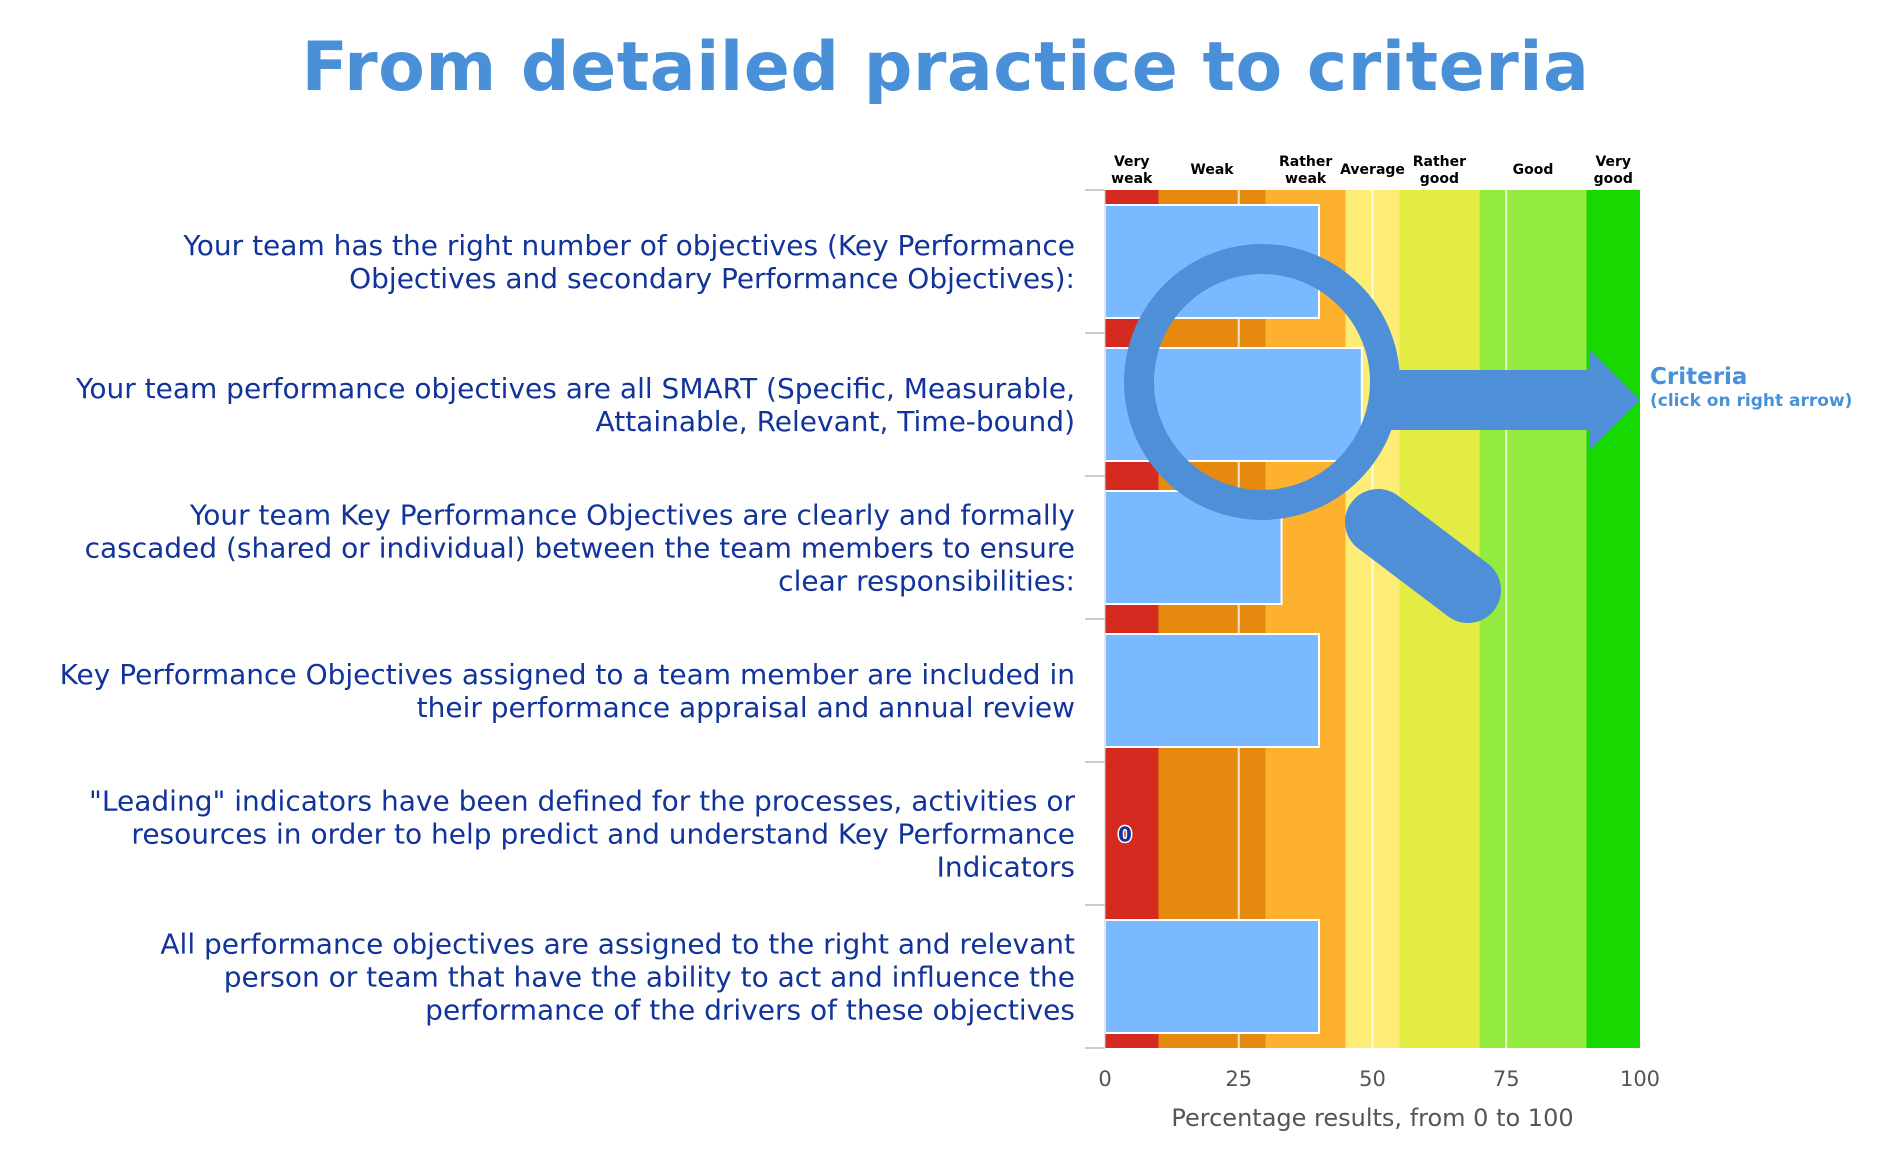  Describe the element at coordinates (1372, 170) in the screenshot. I see `band-label: Average` at that location.